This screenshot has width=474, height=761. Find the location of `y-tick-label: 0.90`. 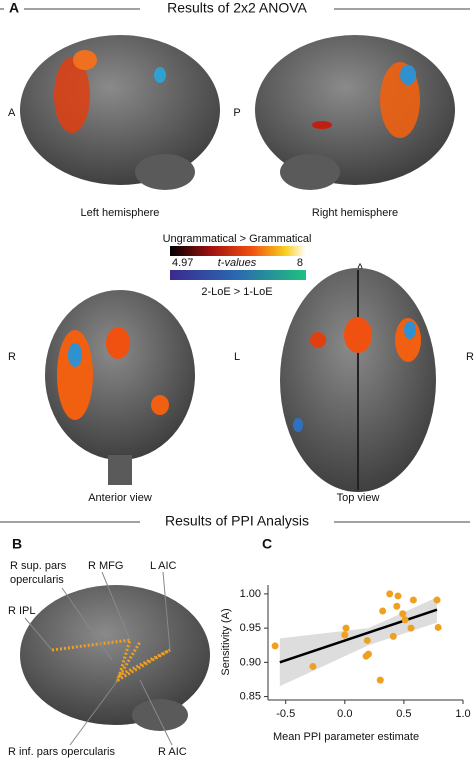

y-tick-label: 0.90 is located at coordinates (250, 662).